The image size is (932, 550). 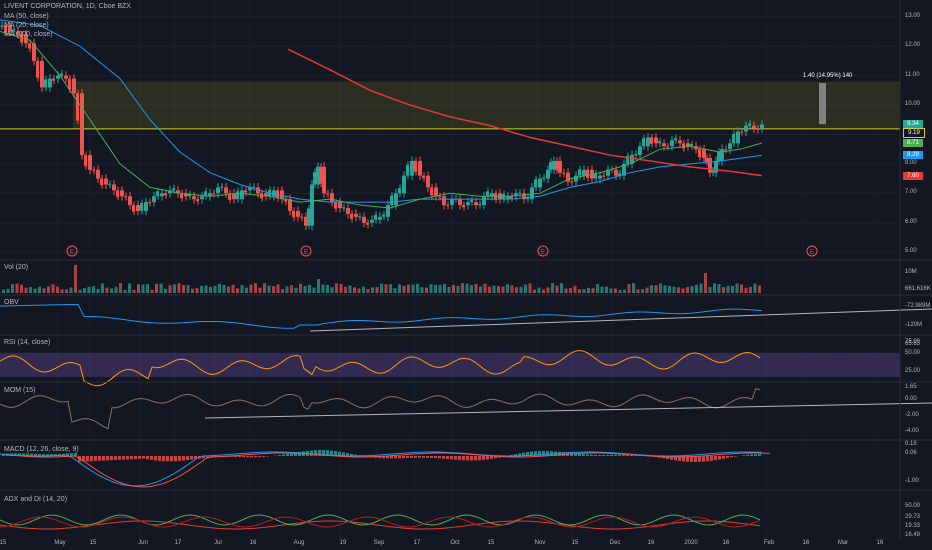 What do you see at coordinates (381, 316) in the screenshot?
I see `obv-line` at bounding box center [381, 316].